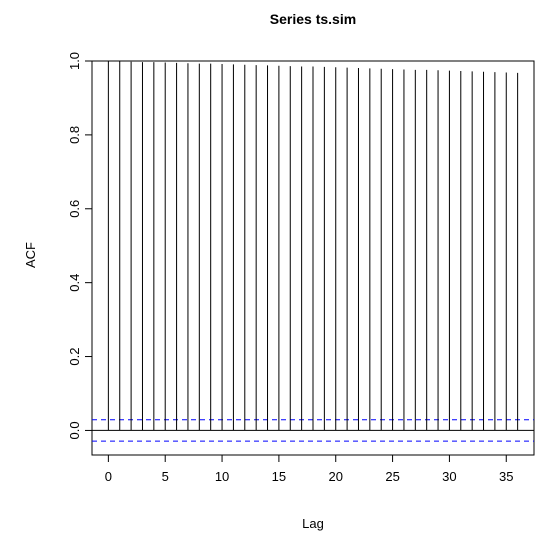 This screenshot has height=538, width=553. What do you see at coordinates (74, 135) in the screenshot?
I see `y-tick-label: 0.8` at bounding box center [74, 135].